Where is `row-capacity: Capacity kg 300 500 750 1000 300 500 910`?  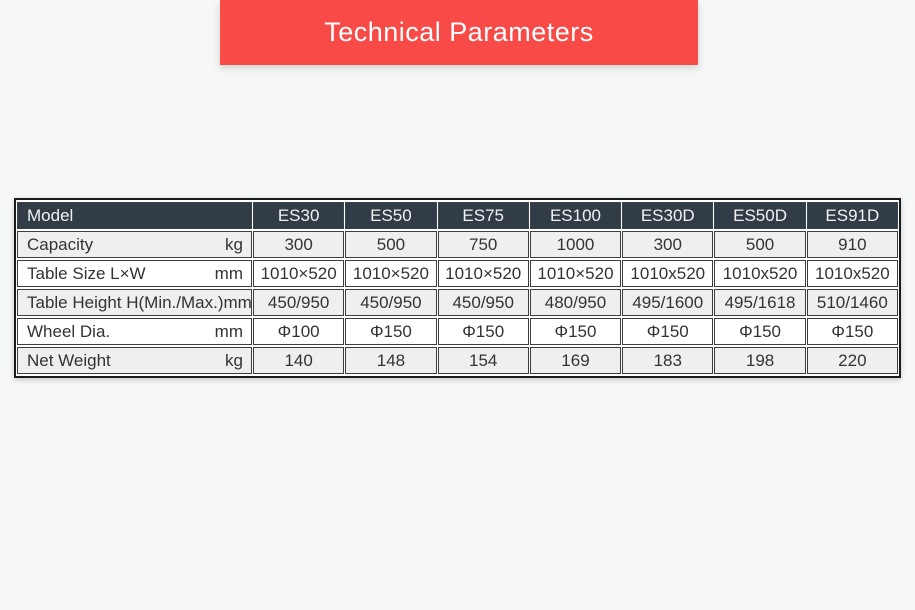 row-capacity: Capacity kg 300 500 750 1000 300 500 910 is located at coordinates (457, 244).